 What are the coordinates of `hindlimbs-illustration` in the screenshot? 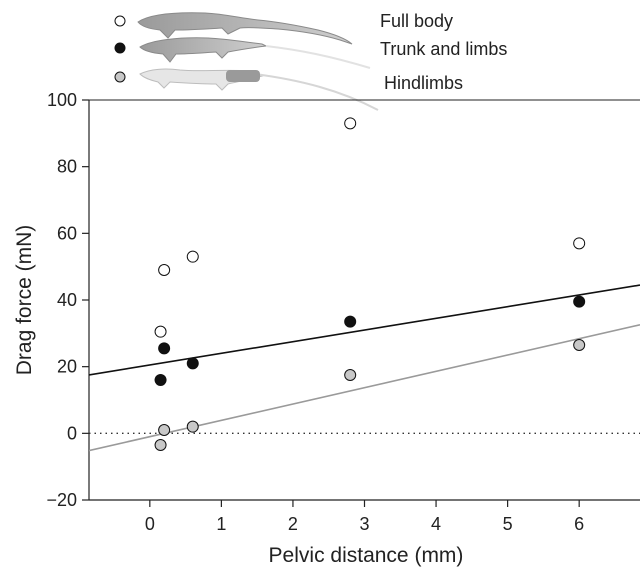 It's located at (259, 89).